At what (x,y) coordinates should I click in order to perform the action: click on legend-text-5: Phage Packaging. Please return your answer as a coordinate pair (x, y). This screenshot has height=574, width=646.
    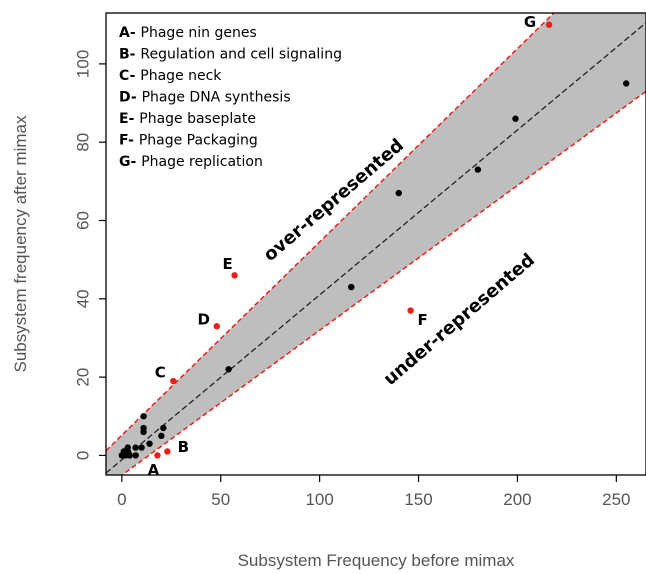
    Looking at the image, I should click on (198, 141).